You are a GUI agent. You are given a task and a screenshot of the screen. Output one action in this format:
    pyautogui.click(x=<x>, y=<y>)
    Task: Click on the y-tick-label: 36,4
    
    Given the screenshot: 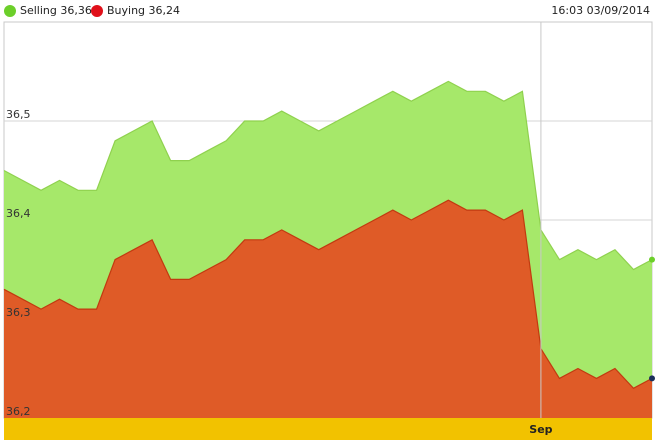 What is the action you would take?
    pyautogui.click(x=18, y=213)
    